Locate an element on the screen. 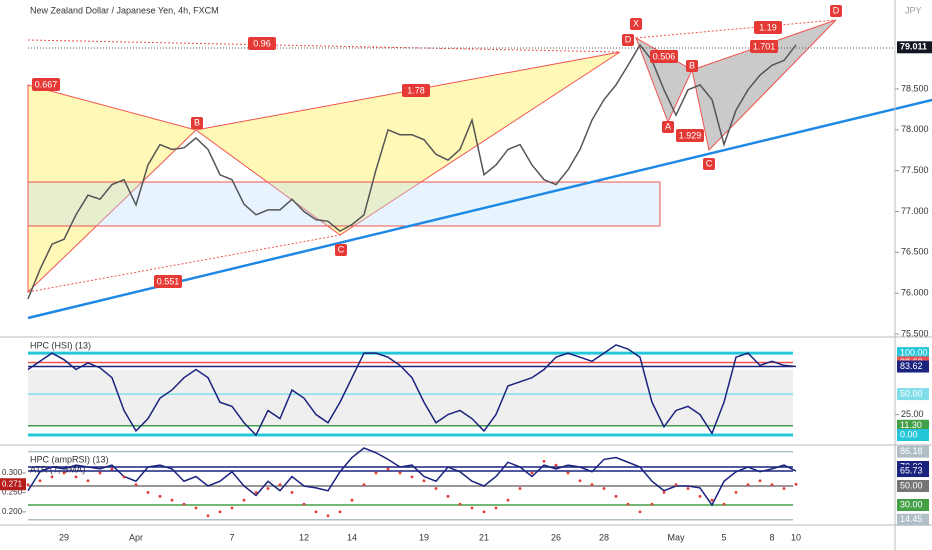  currency: JPY is located at coordinates (913, 10).